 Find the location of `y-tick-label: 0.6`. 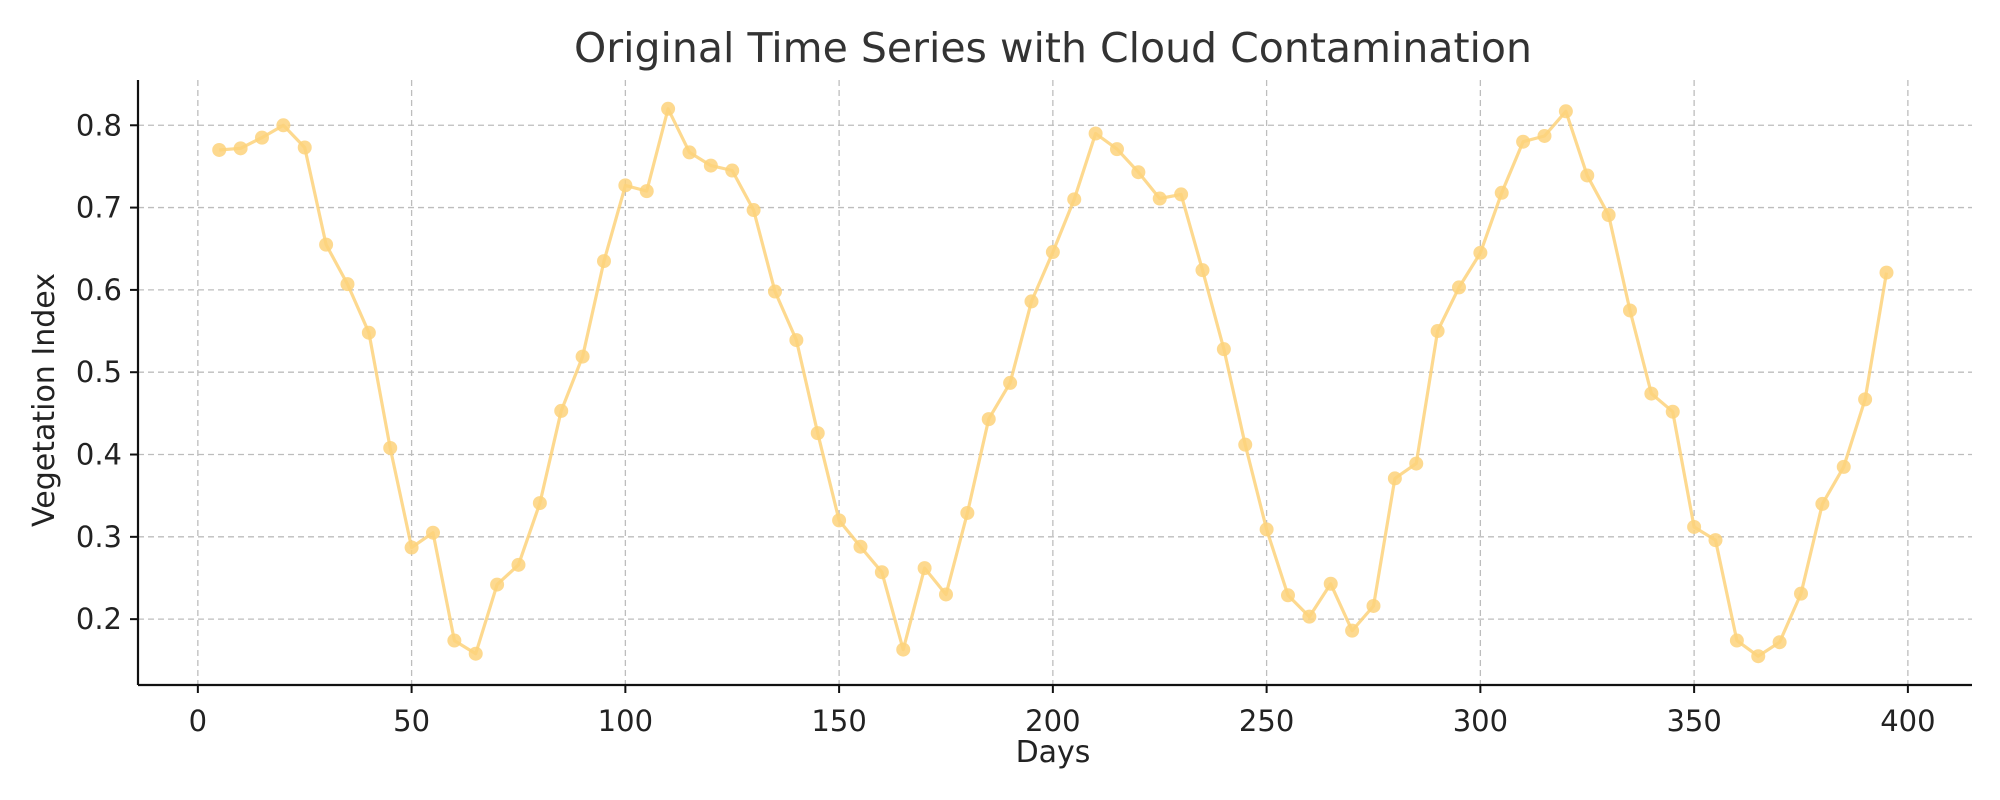

y-tick-label: 0.6 is located at coordinates (99, 290).